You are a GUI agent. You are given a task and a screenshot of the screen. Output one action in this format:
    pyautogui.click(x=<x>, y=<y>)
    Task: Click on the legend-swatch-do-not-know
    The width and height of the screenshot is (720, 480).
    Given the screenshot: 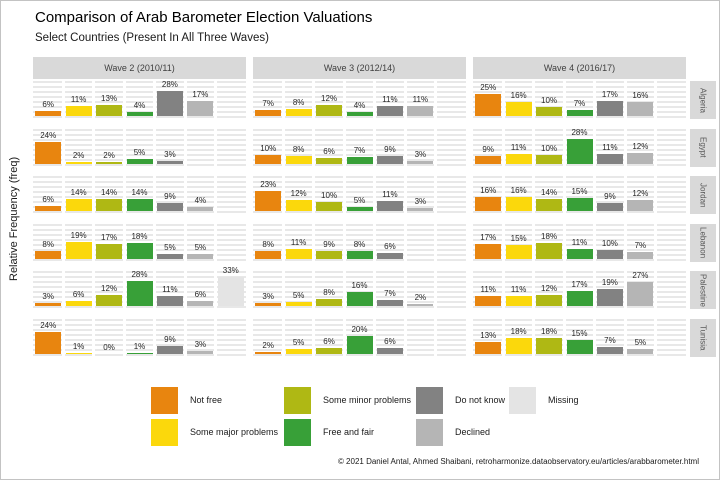 What is the action you would take?
    pyautogui.click(x=429, y=400)
    